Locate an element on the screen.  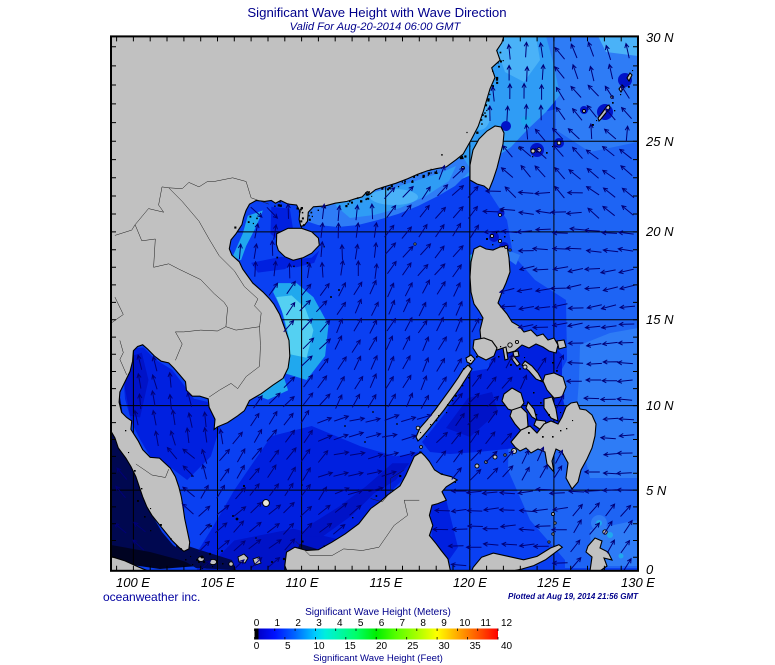
svg-text: 15 is located at coordinates (351, 646).